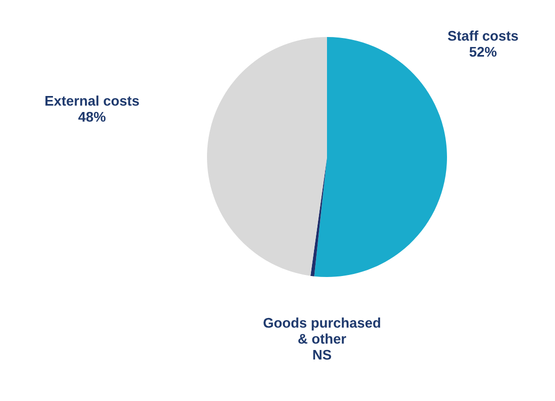  What do you see at coordinates (322, 355) in the screenshot?
I see `data-label: NS` at bounding box center [322, 355].